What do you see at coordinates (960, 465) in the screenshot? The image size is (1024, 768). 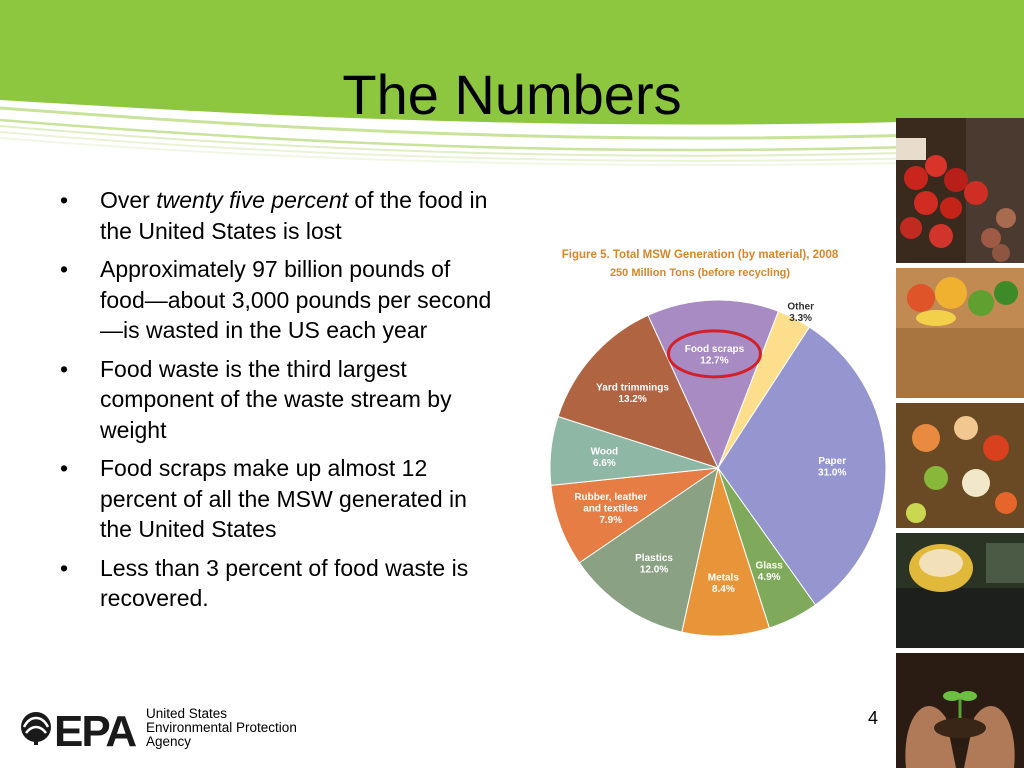 I see `food-scraps-photo` at bounding box center [960, 465].